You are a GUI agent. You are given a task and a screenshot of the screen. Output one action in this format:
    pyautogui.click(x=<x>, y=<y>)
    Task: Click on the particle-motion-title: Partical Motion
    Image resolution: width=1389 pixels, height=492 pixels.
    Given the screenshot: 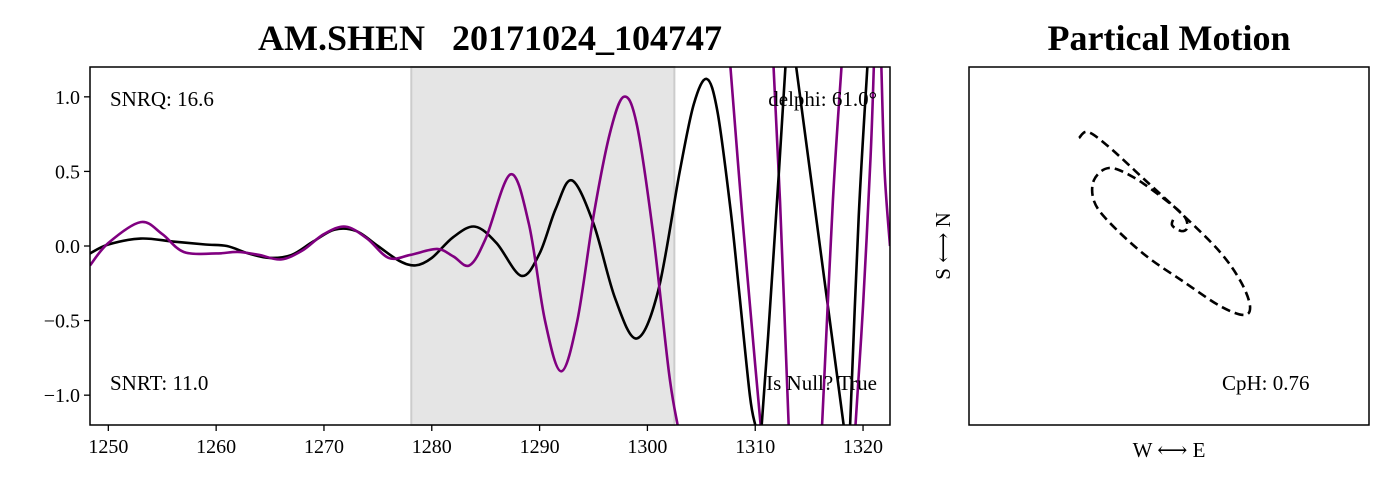 What is the action you would take?
    pyautogui.click(x=1169, y=38)
    